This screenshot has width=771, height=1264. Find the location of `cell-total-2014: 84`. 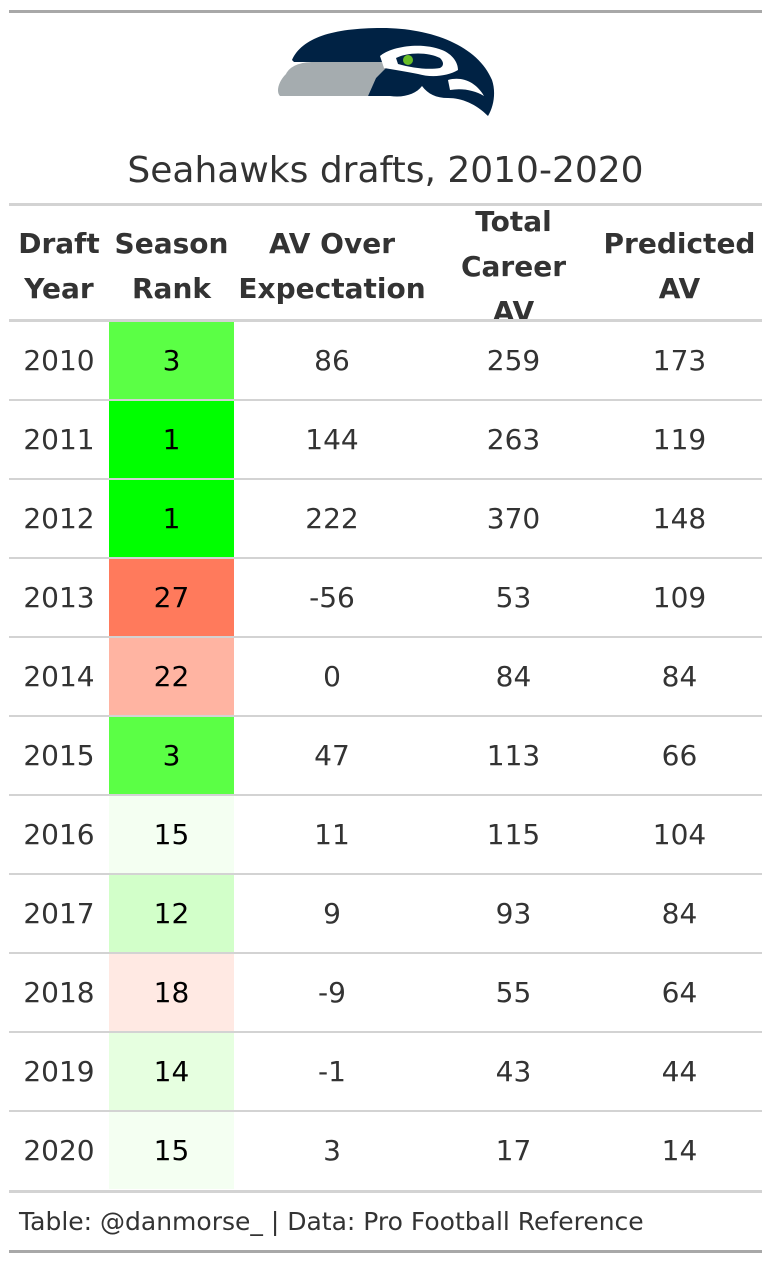

cell-total-2014: 84 is located at coordinates (513, 676).